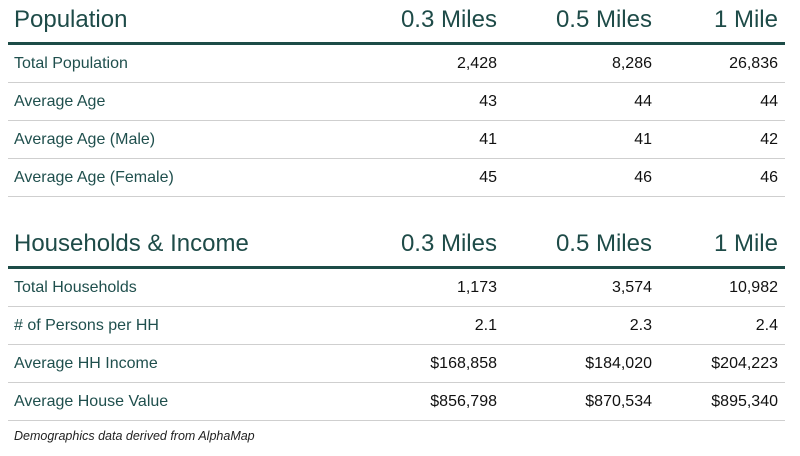 The image size is (800, 456). Describe the element at coordinates (91, 401) in the screenshot. I see `row-label: Average House Value` at that location.